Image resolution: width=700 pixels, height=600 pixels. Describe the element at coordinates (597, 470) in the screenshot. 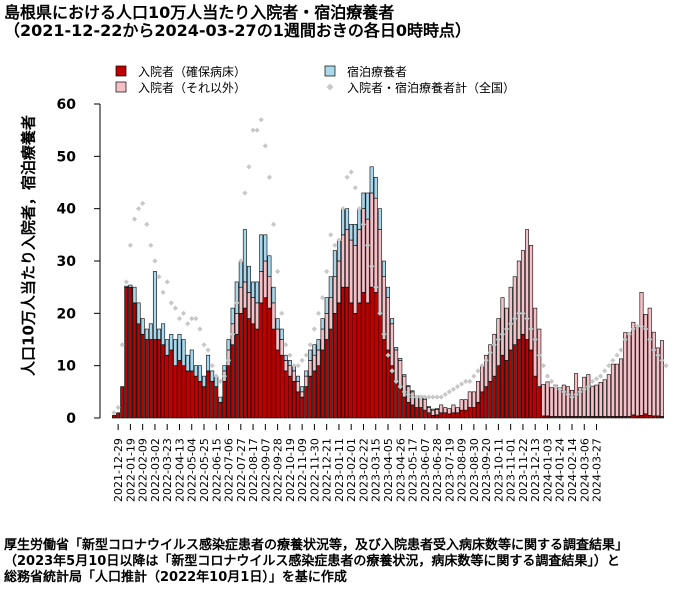

I see `x-tick-label: 2024-03-27` at that location.